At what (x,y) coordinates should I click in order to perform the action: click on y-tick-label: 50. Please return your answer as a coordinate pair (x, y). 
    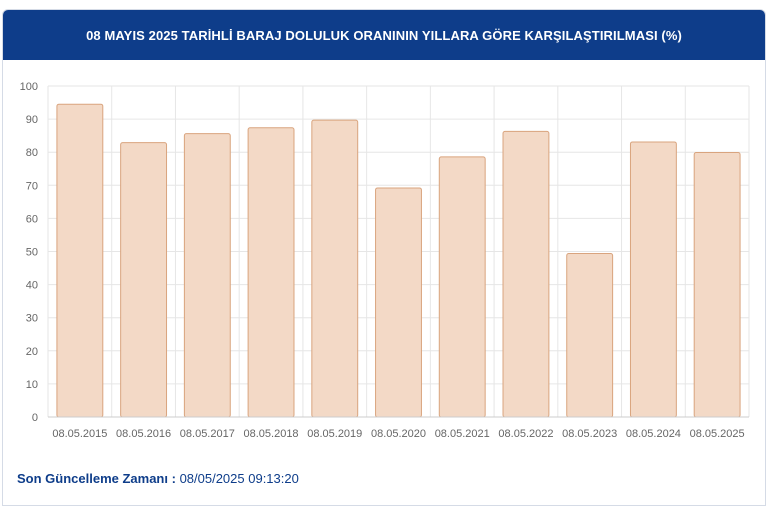
    Looking at the image, I should click on (32, 253).